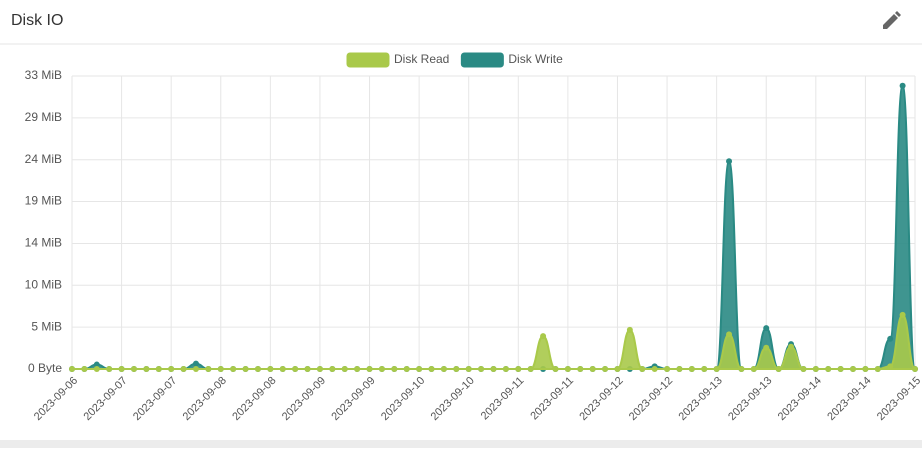  Describe the element at coordinates (535, 59) in the screenshot. I see `legend-label: Disk Write` at that location.